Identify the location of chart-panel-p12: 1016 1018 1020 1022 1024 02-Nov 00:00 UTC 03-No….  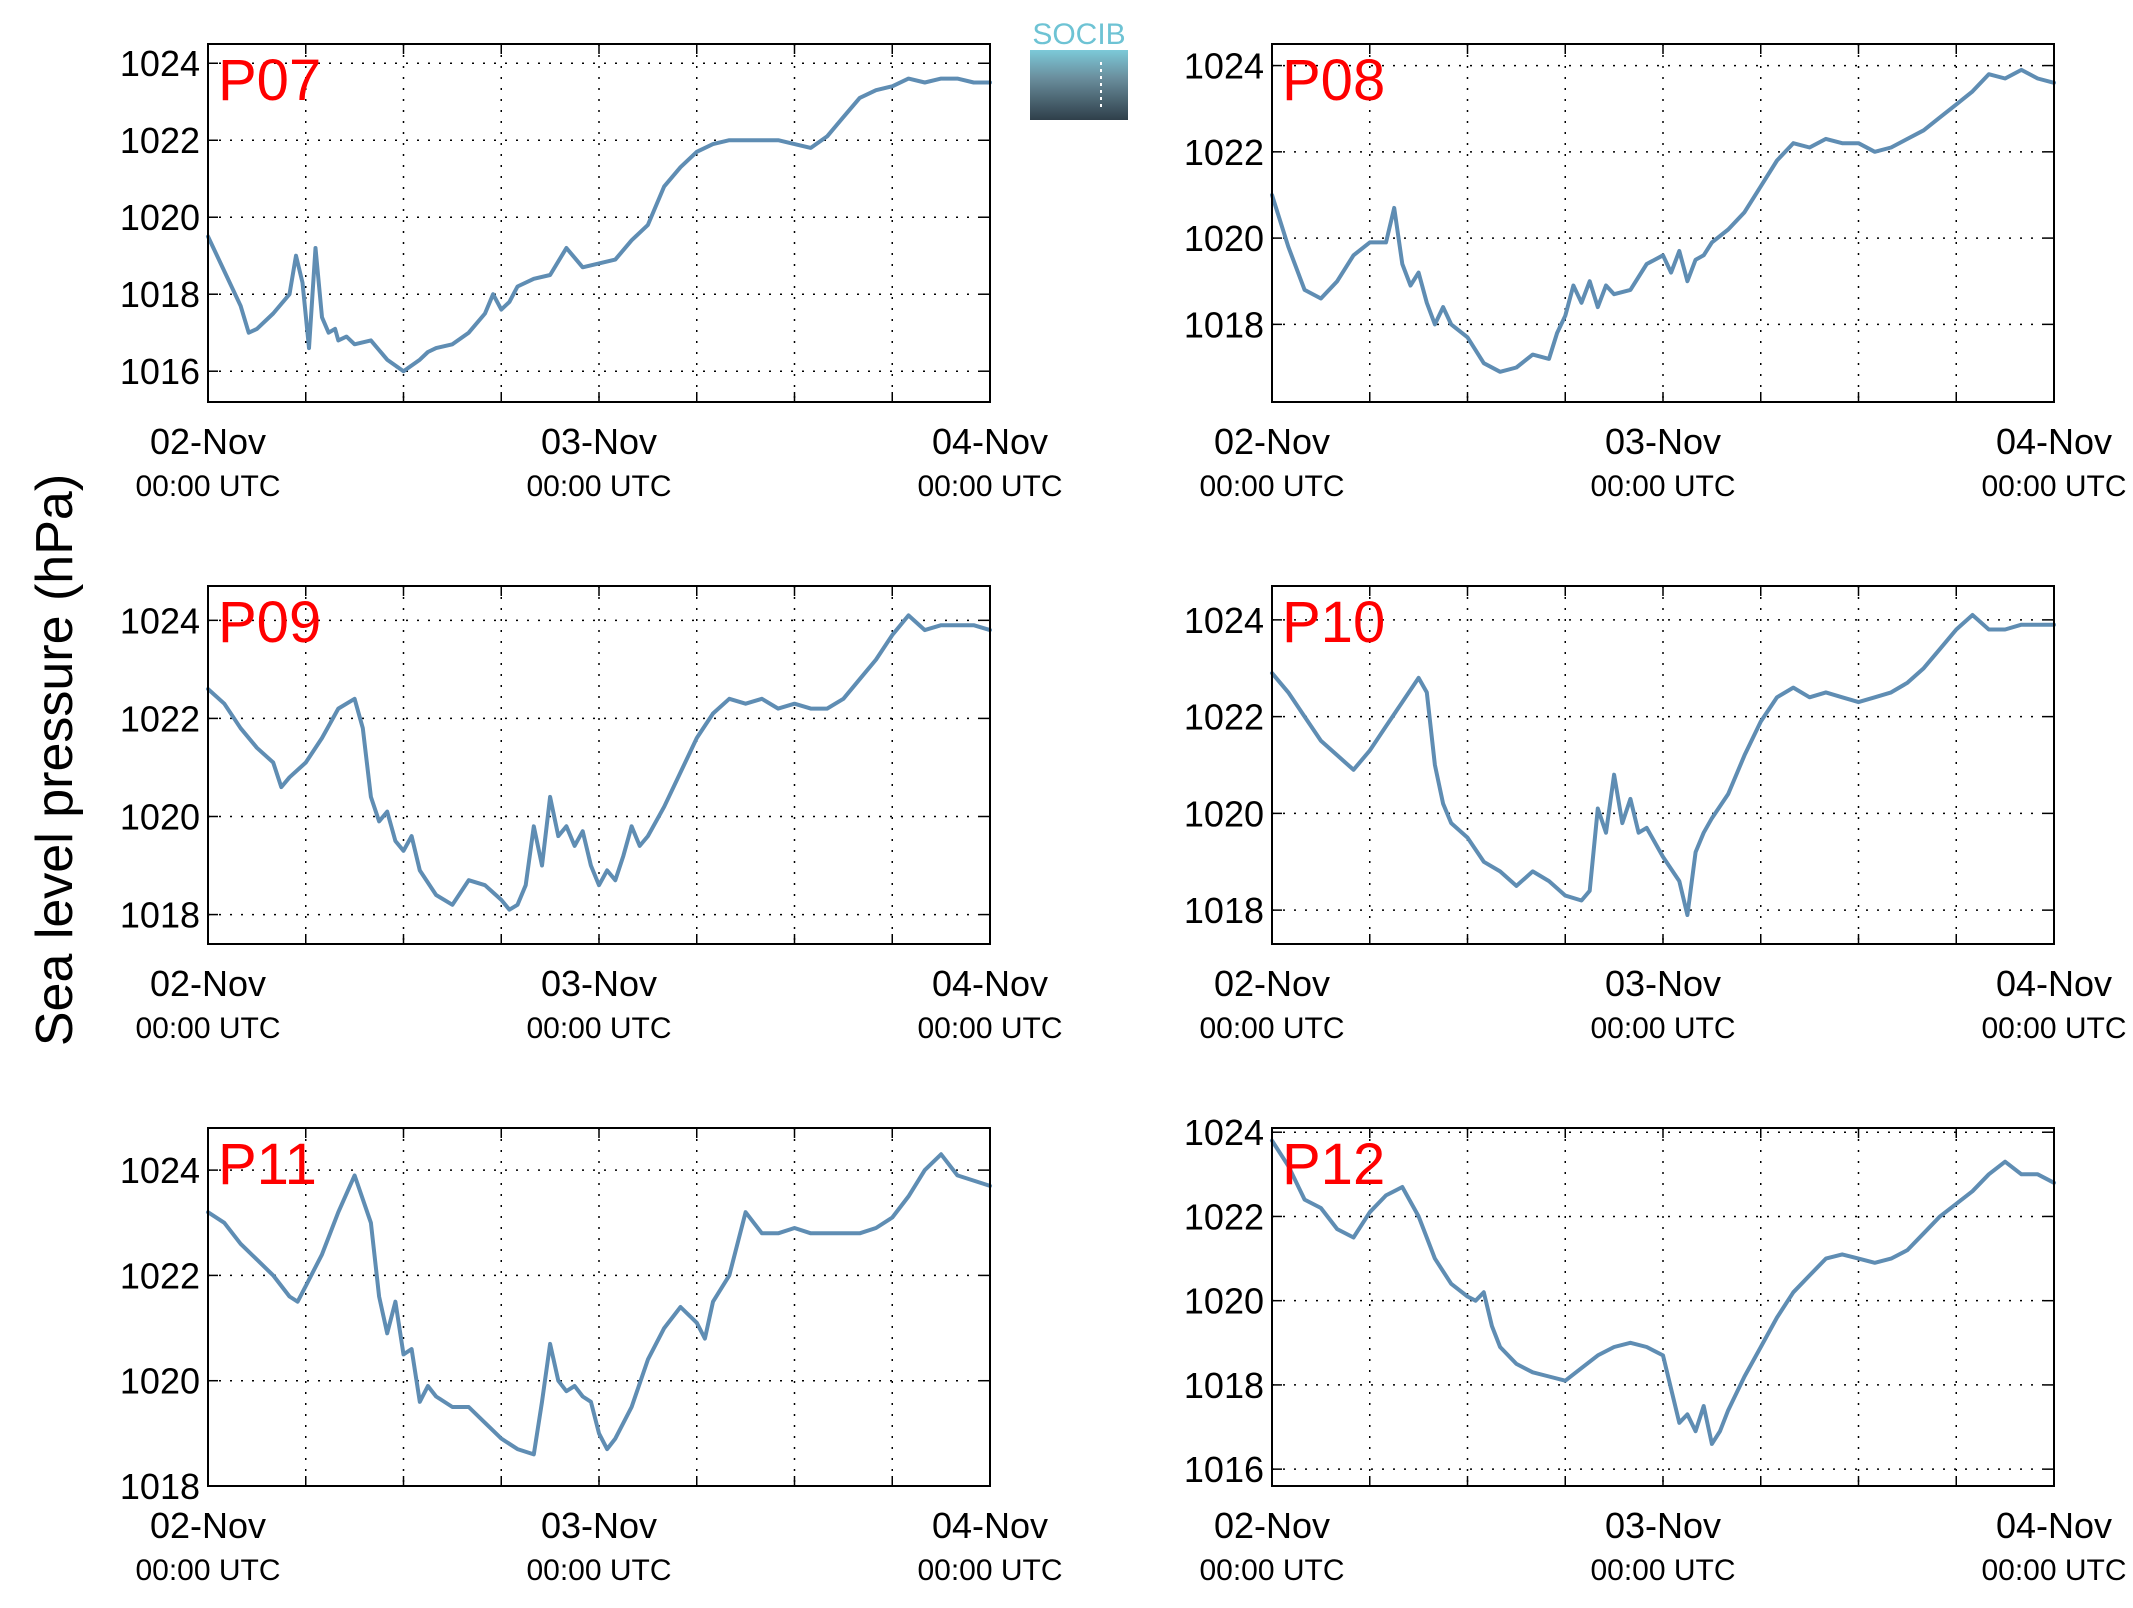
(1655, 1349).